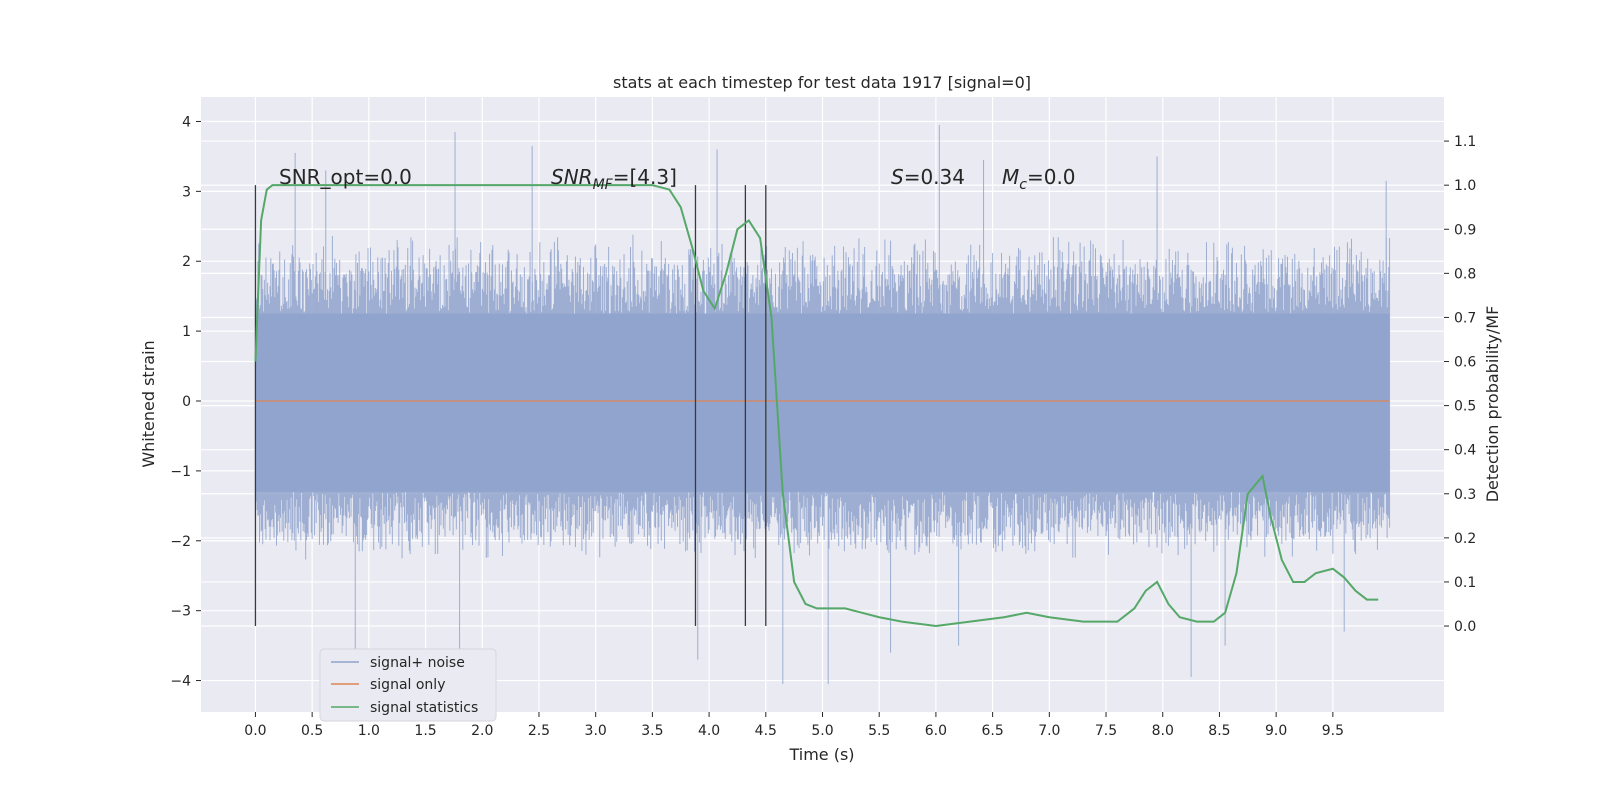 Image resolution: width=1600 pixels, height=800 pixels. I want to click on x-tick-label-5: 2.5, so click(539, 731).